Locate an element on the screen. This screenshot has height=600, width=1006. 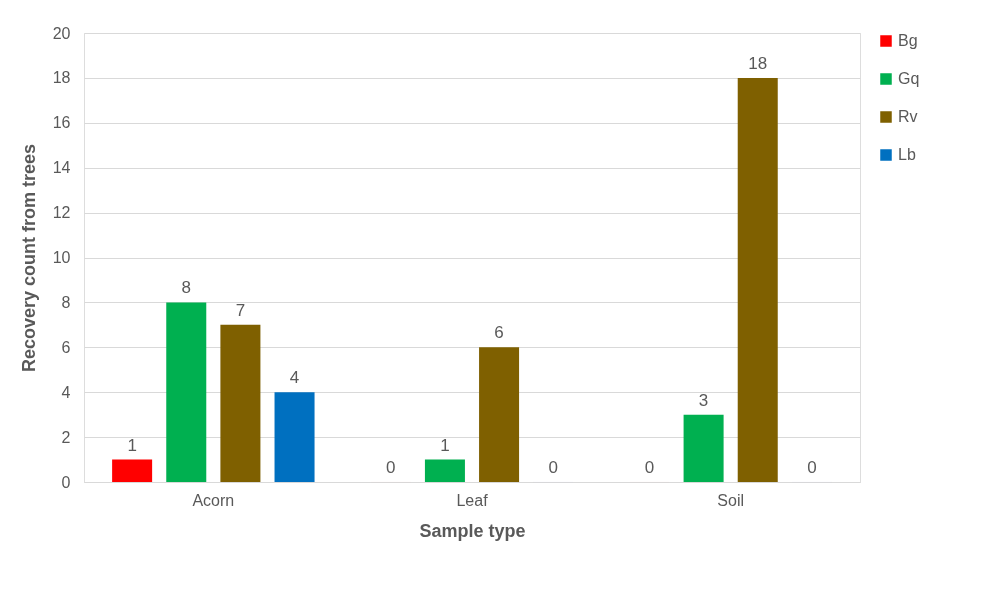
x-tick-label: Soil is located at coordinates (731, 500).